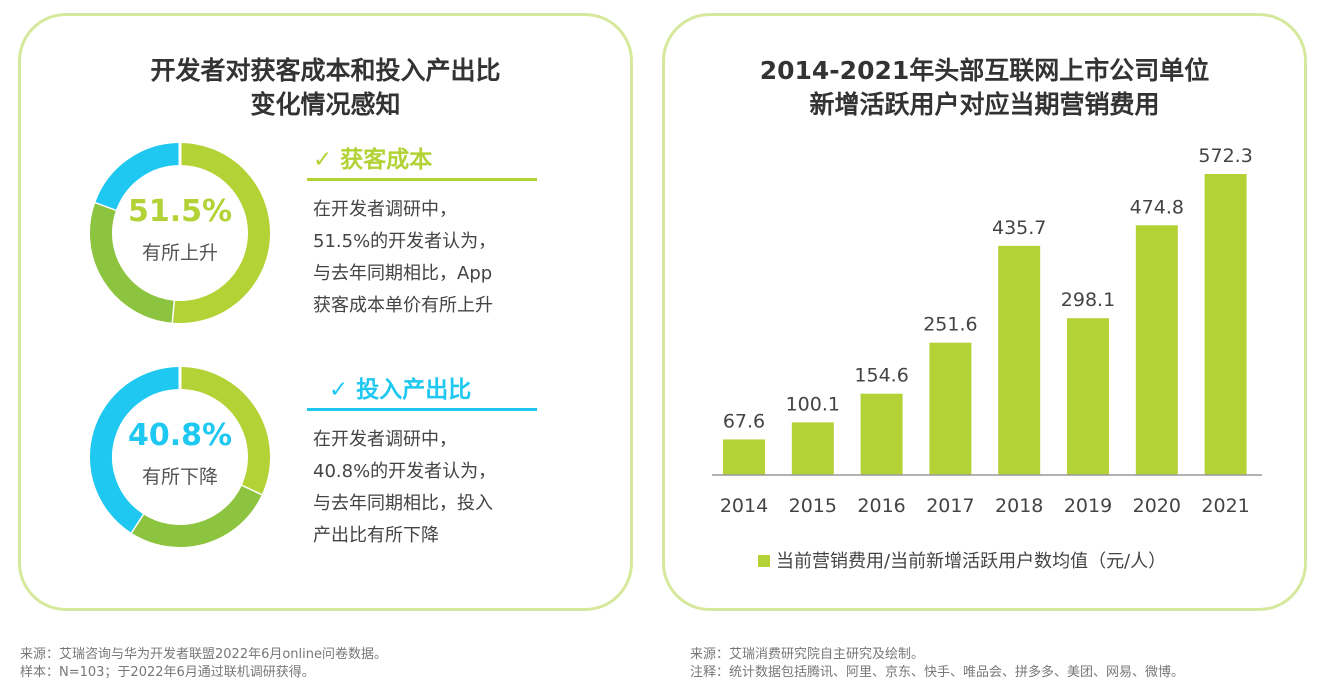 The width and height of the screenshot is (1327, 683). What do you see at coordinates (180, 211) in the screenshot?
I see `percent-value: 51.5%` at bounding box center [180, 211].